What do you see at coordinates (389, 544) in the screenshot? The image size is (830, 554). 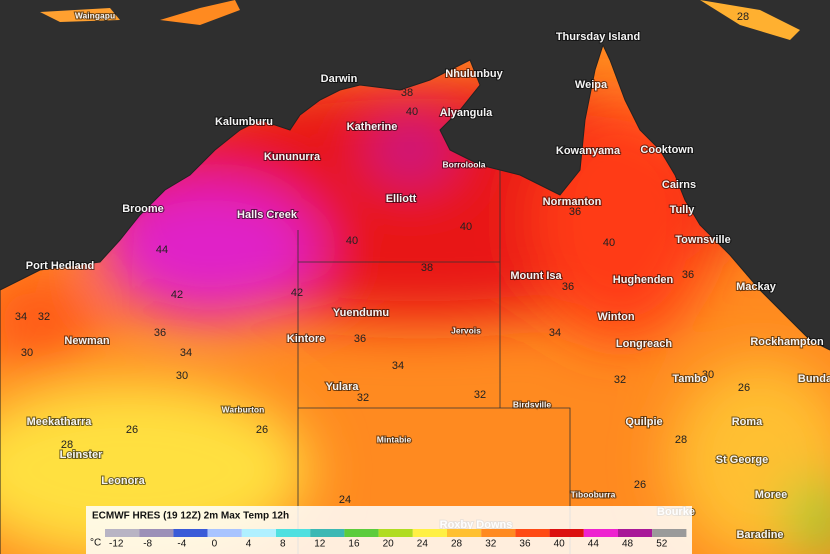 I see `legend-tick-label: 20` at bounding box center [389, 544].